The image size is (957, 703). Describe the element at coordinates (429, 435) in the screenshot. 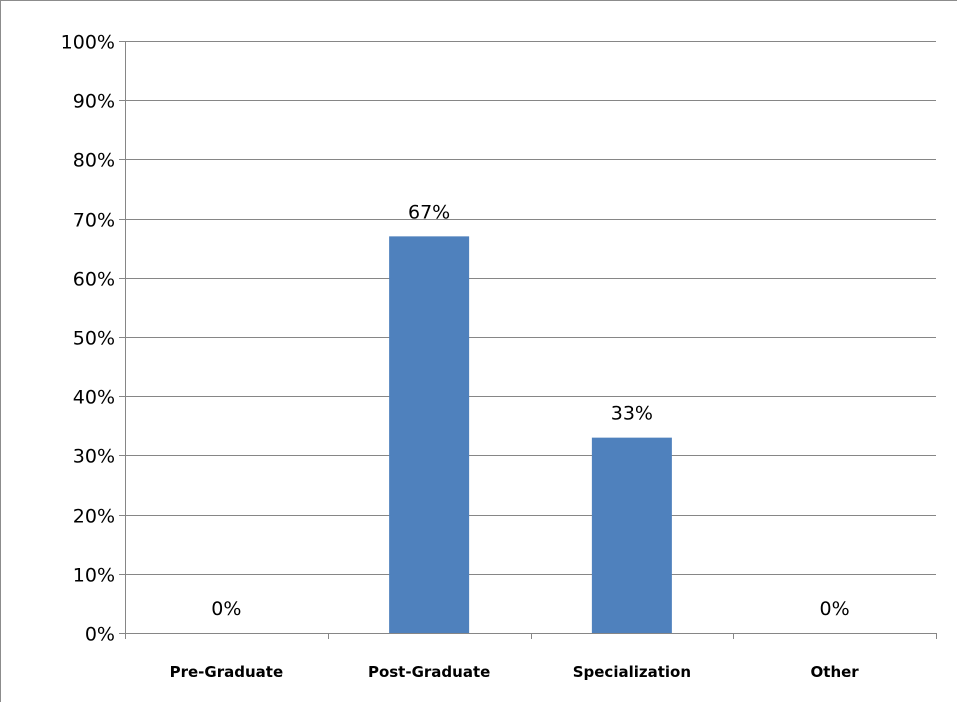

I see `bar-post-graduate` at that location.